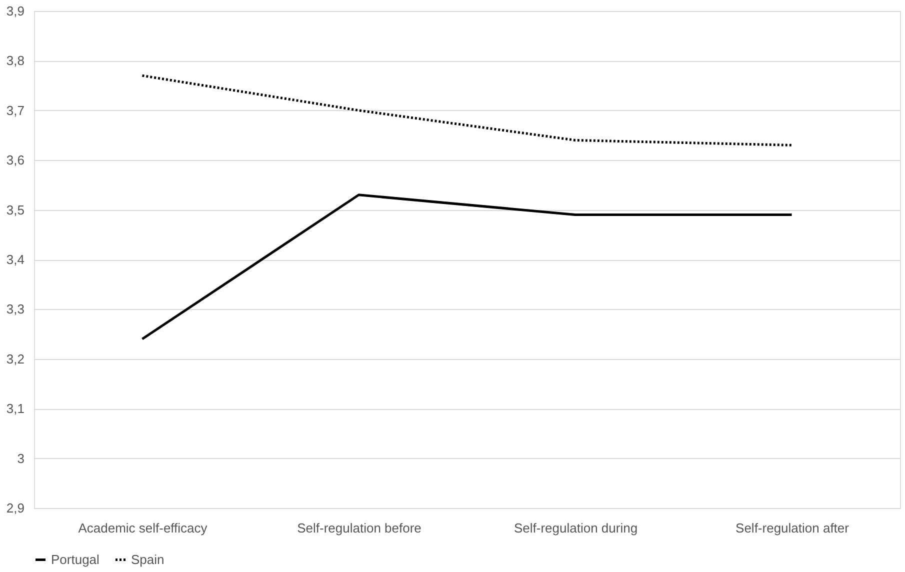 This screenshot has height=572, width=905. I want to click on line-series, so click(467, 110).